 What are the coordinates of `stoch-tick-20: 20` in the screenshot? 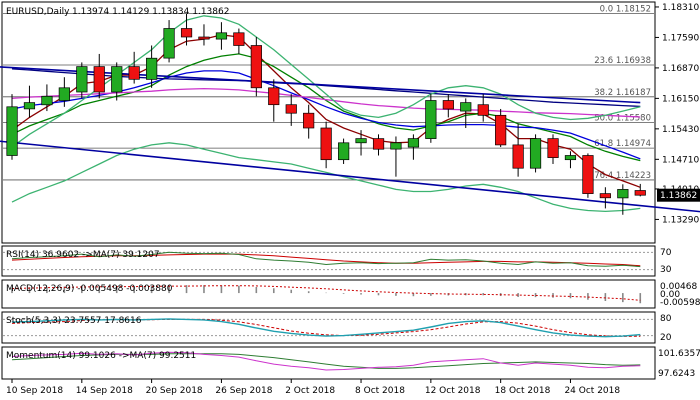 It's located at (666, 338).